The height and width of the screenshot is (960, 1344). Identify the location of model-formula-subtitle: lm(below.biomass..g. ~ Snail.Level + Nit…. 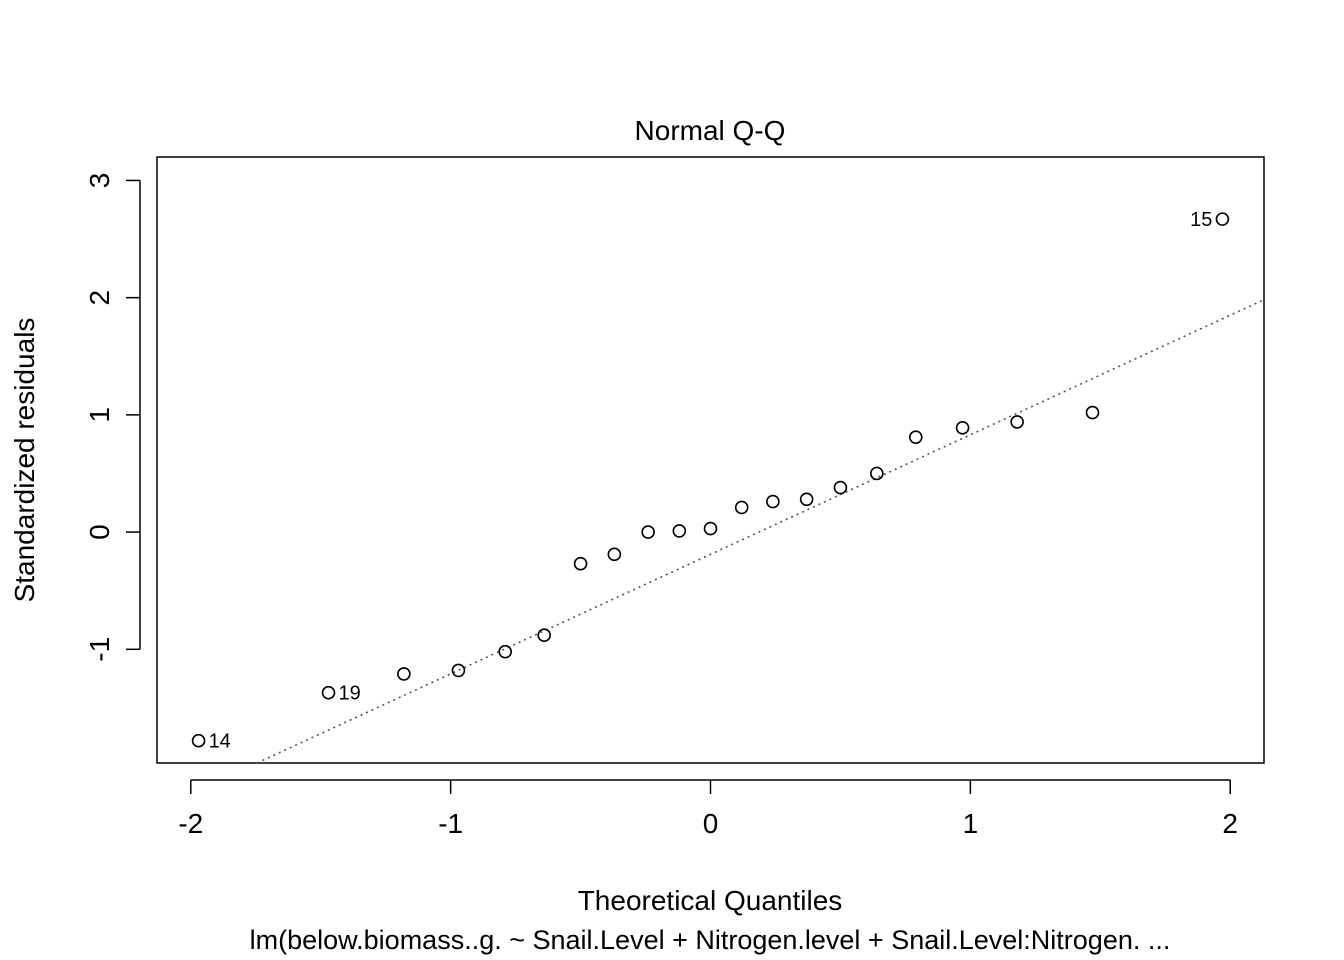
(710, 940).